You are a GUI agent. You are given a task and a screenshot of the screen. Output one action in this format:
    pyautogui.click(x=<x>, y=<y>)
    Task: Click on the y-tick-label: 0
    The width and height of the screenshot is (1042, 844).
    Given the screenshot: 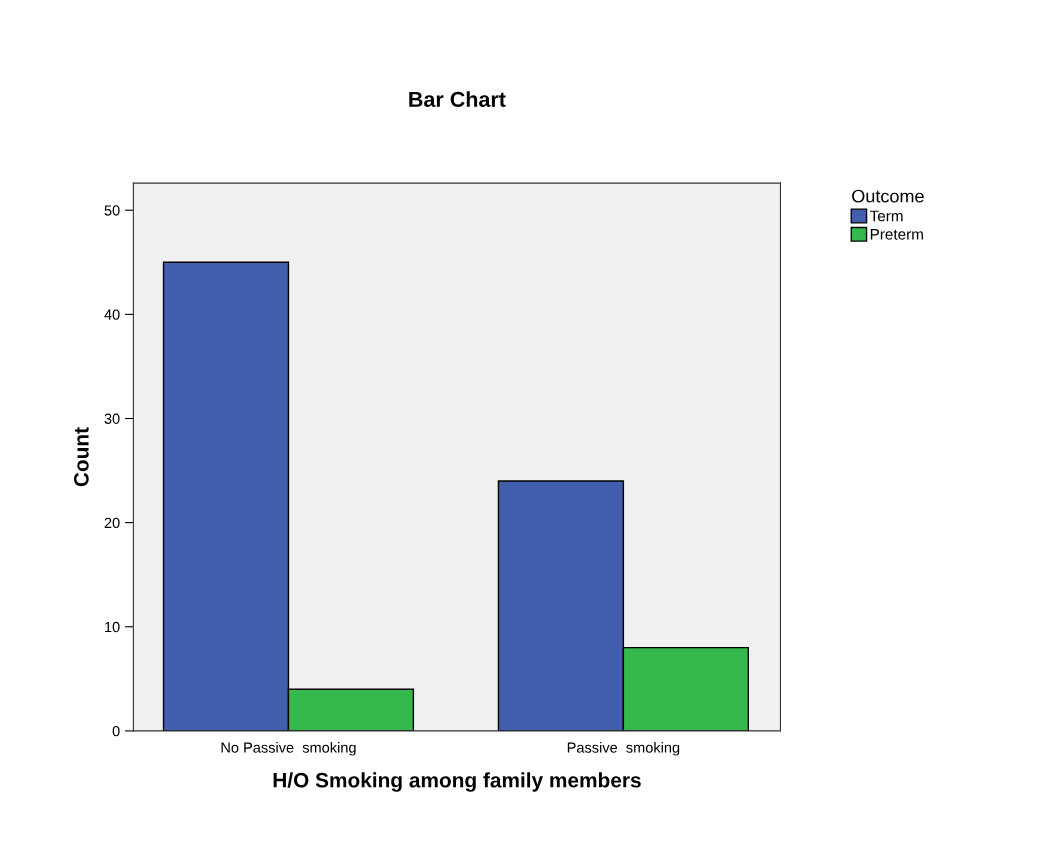 What is the action you would take?
    pyautogui.click(x=116, y=731)
    